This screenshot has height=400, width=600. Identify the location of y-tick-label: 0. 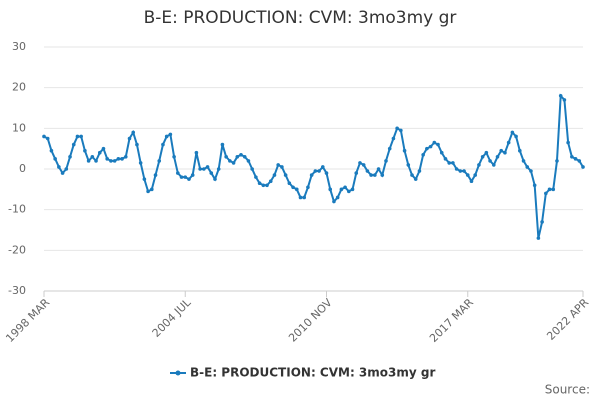
(22, 168).